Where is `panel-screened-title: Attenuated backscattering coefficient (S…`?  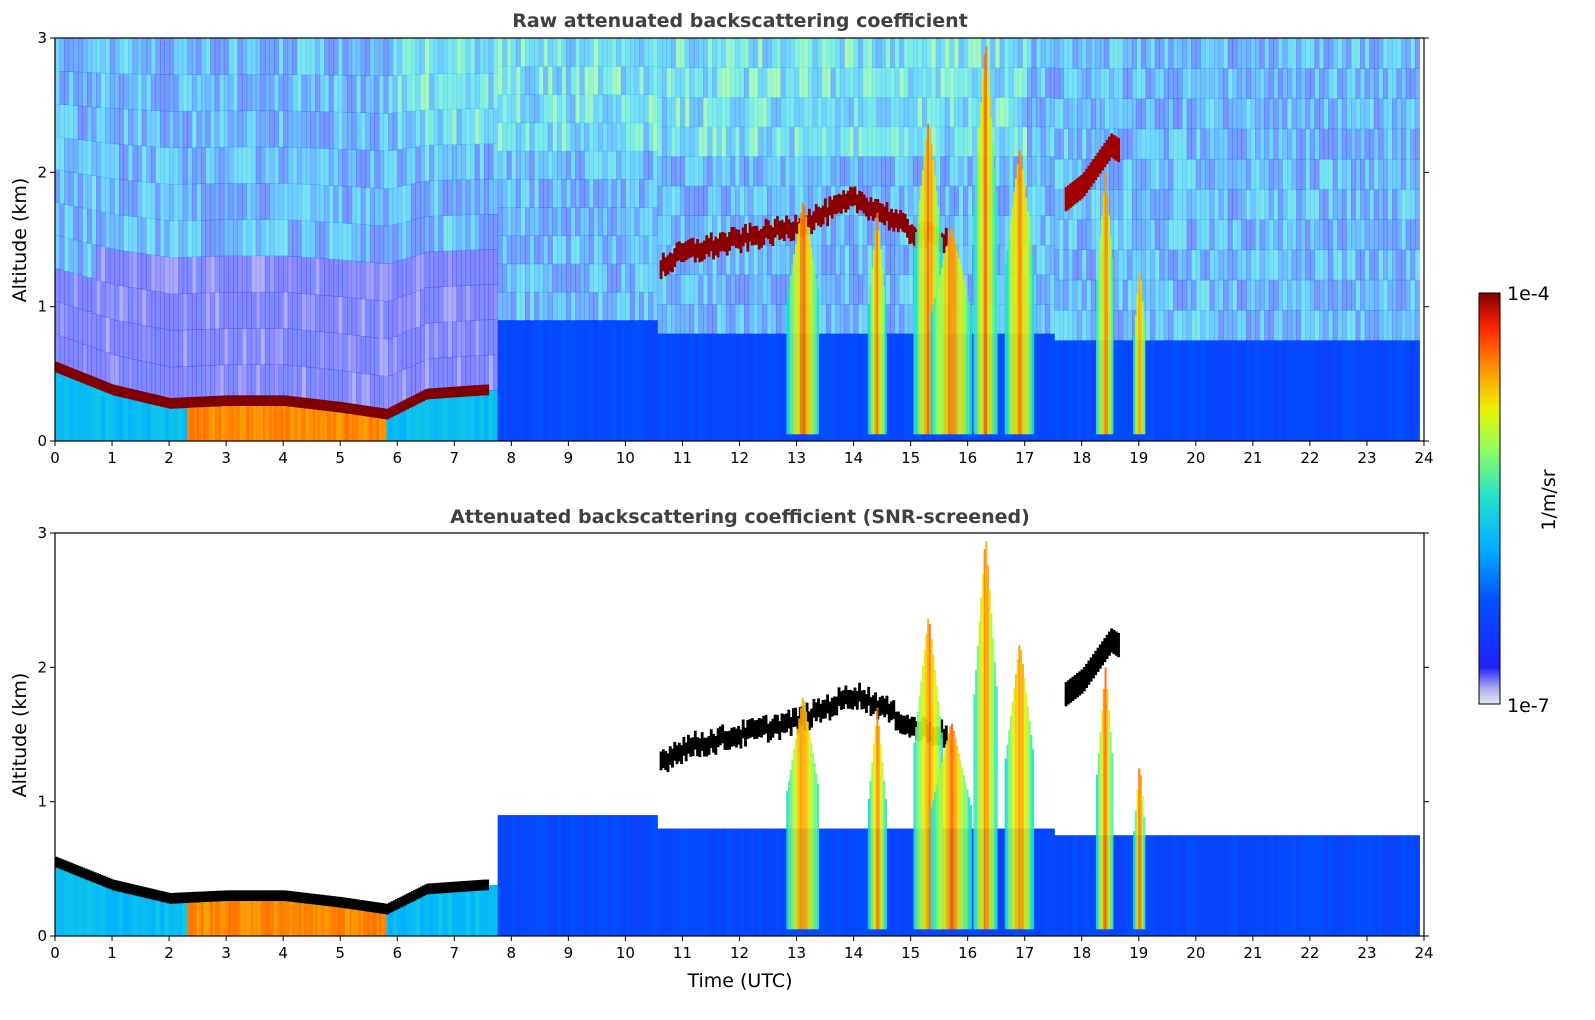 panel-screened-title: Attenuated backscattering coefficient (S… is located at coordinates (740, 517).